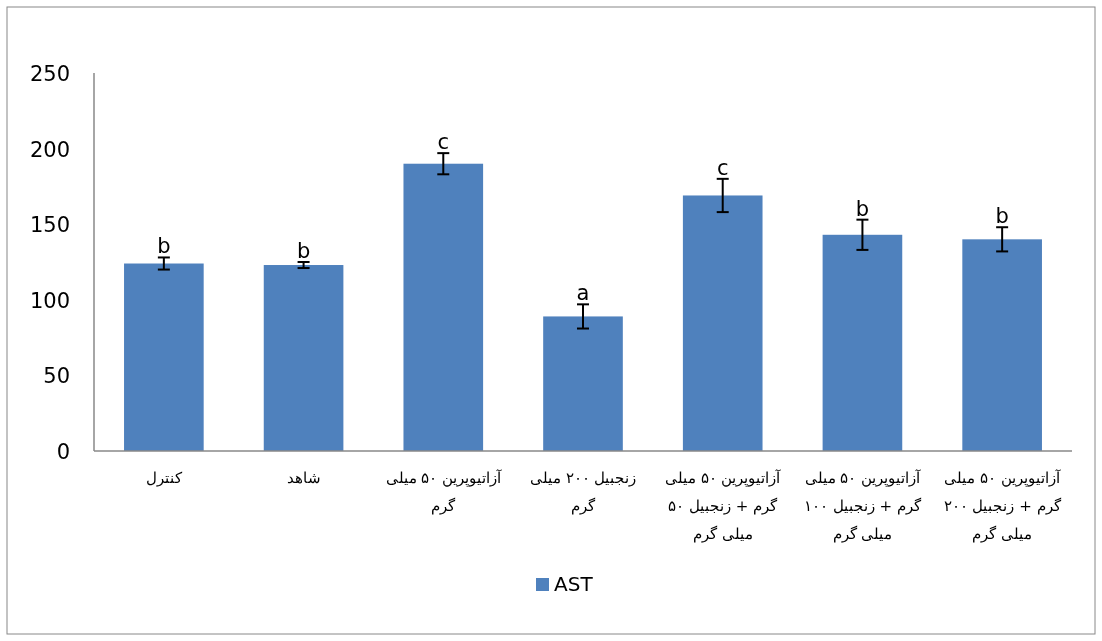 The image size is (1102, 641). Describe the element at coordinates (574, 584) in the screenshot. I see `legend-label: AST` at that location.